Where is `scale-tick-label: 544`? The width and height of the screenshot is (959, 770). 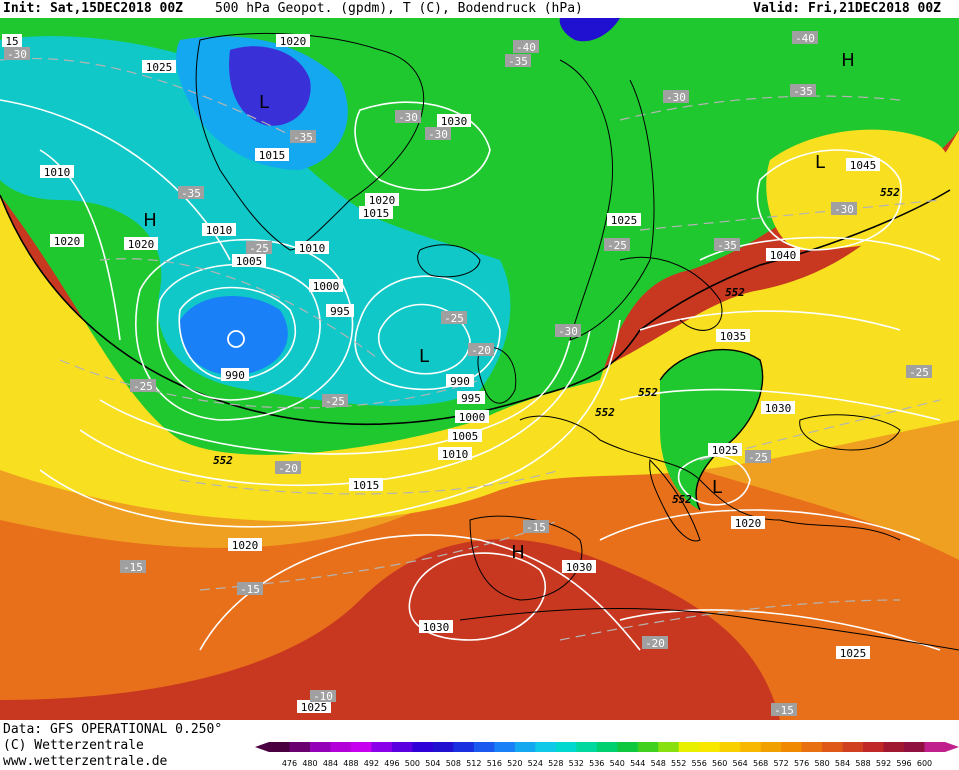 scale-tick-label: 544 is located at coordinates (637, 763).